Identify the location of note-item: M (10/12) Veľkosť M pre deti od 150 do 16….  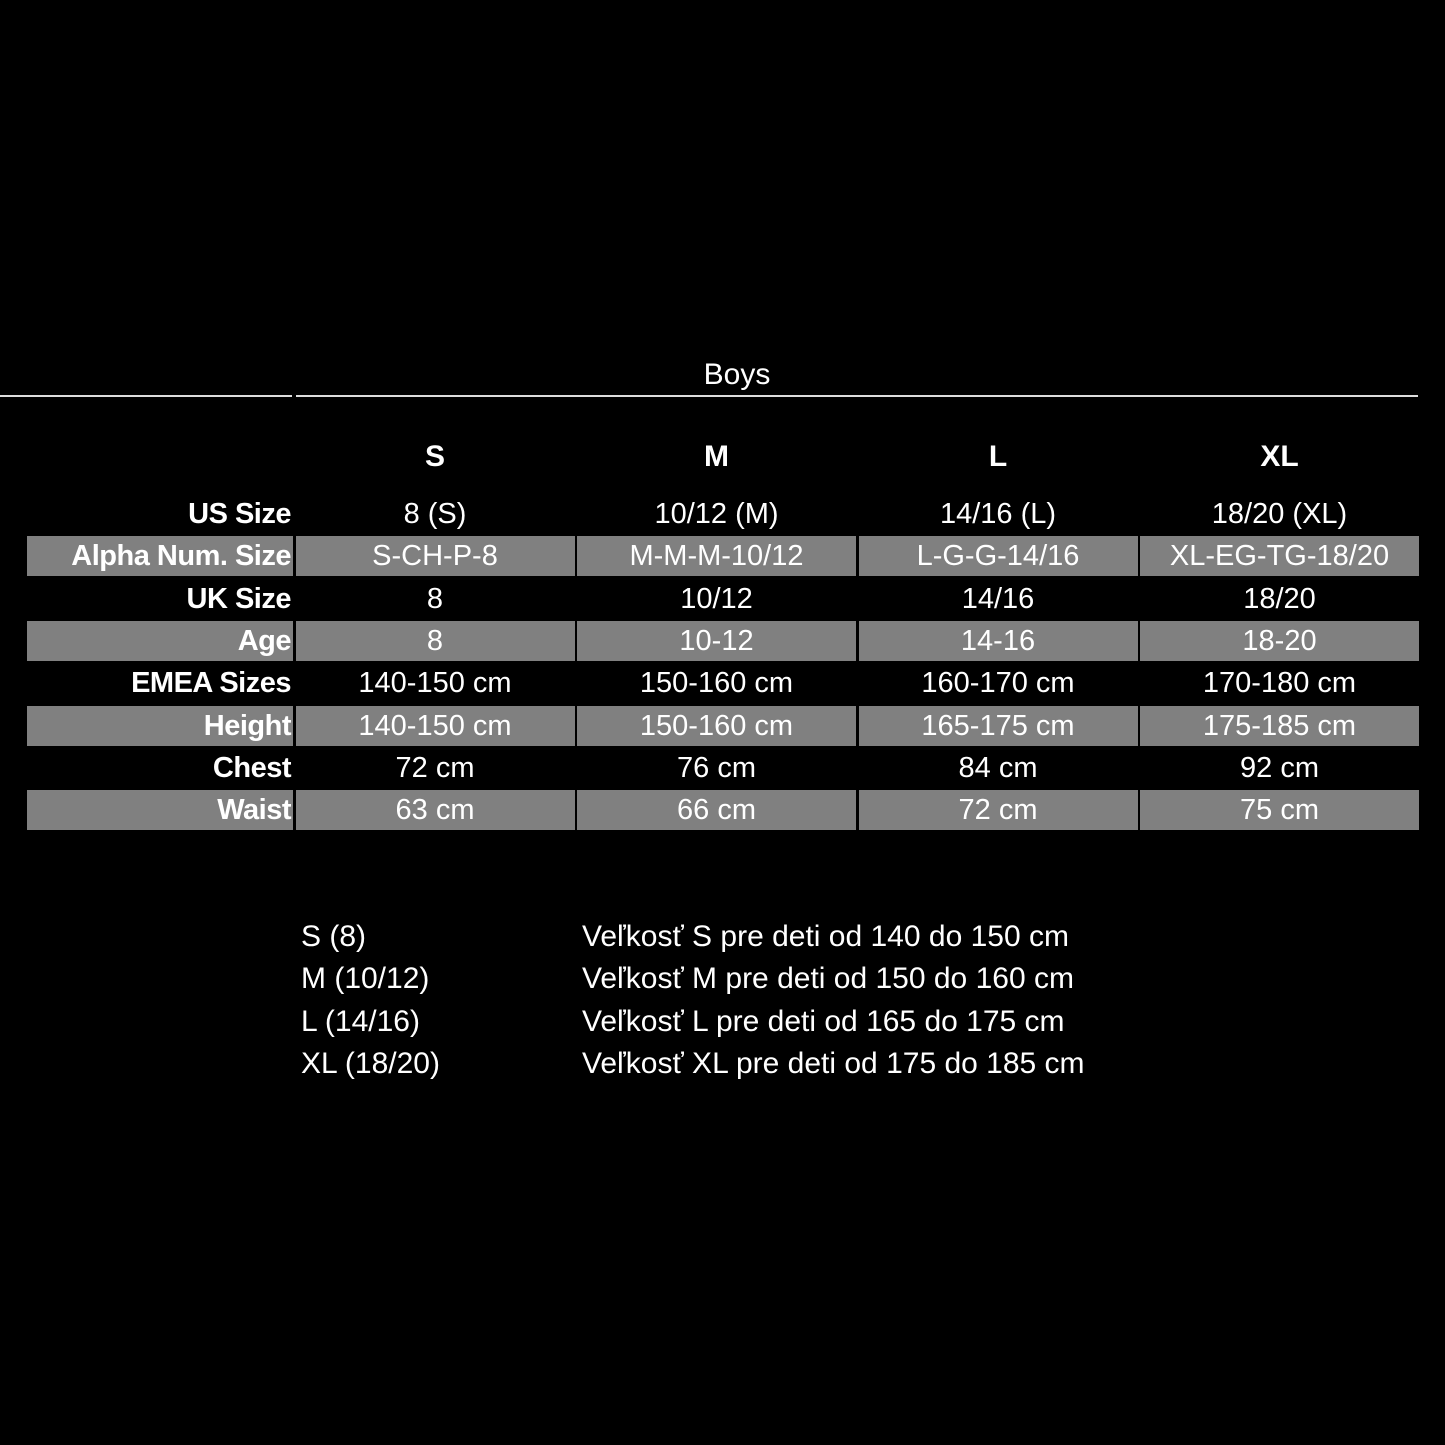
(693, 979).